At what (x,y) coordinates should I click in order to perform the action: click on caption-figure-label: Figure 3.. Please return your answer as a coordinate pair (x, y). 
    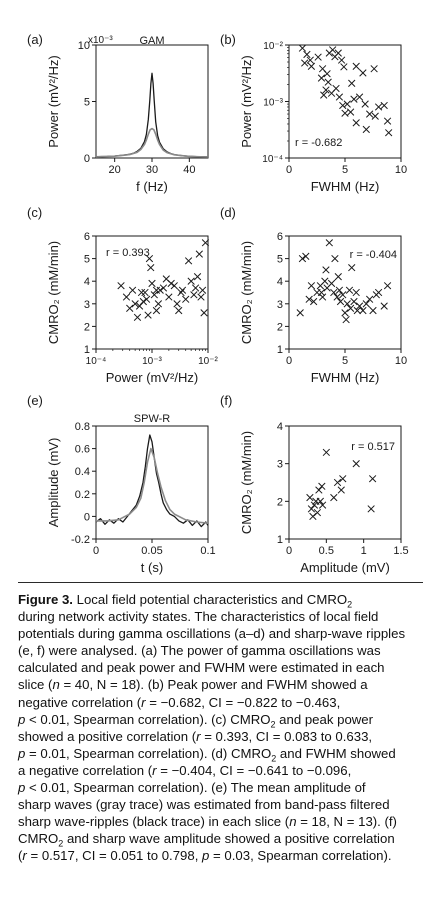
    Looking at the image, I should click on (45, 599).